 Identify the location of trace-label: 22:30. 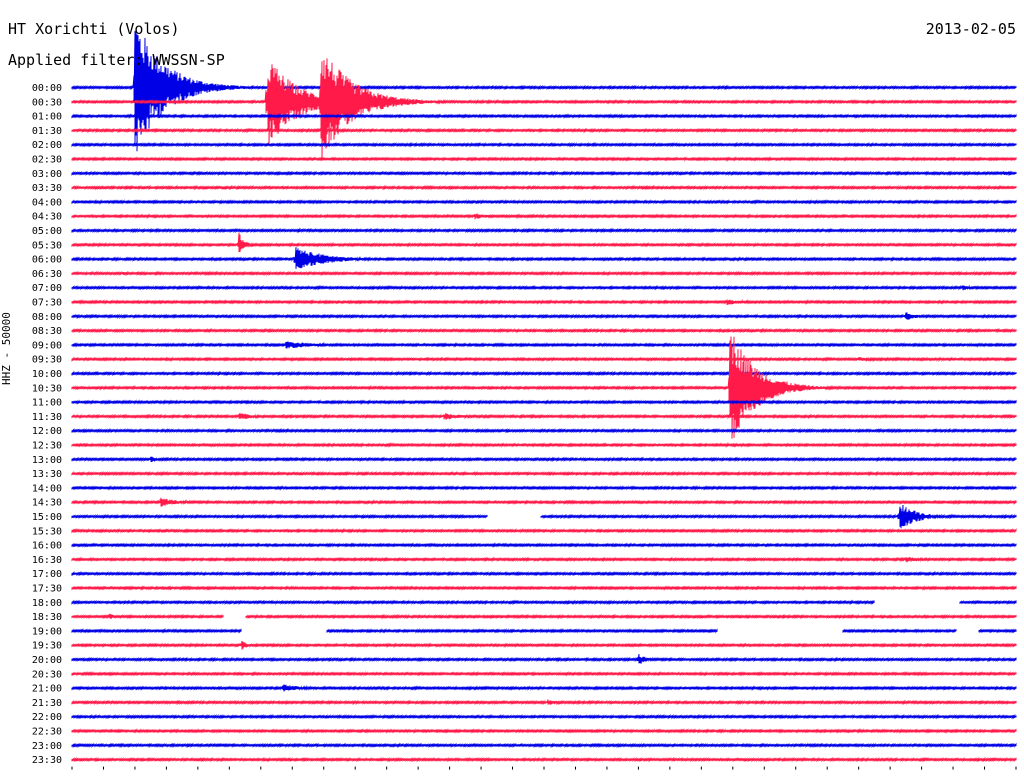
(47, 732).